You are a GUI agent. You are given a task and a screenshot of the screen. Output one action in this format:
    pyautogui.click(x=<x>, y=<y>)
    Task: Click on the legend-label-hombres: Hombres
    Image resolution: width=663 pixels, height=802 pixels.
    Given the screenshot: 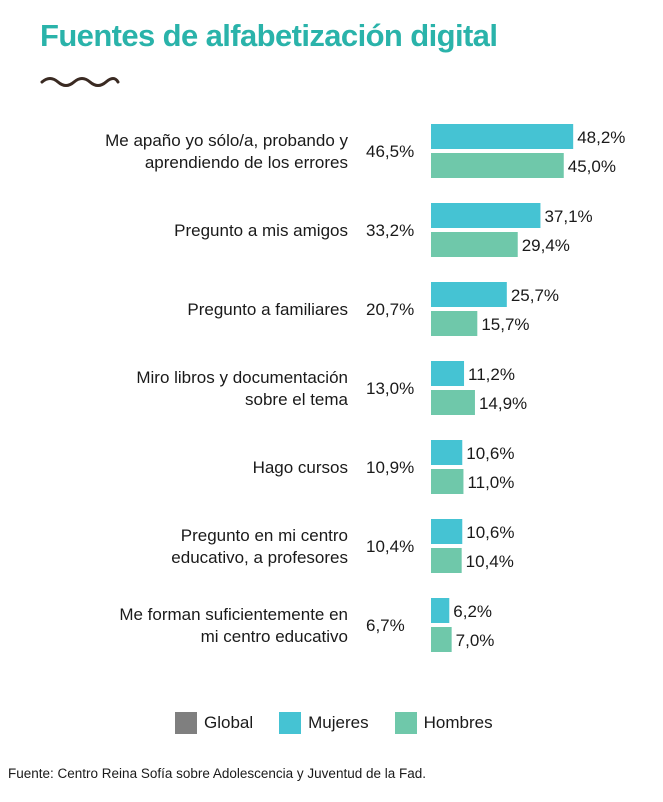 What is the action you would take?
    pyautogui.click(x=458, y=722)
    